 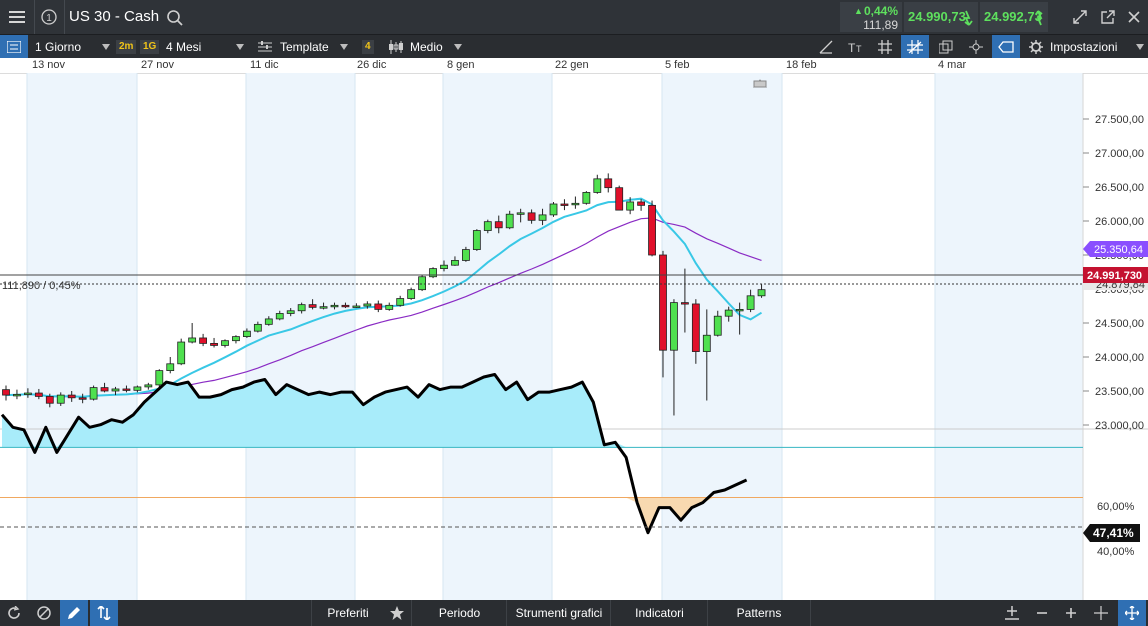 What do you see at coordinates (1084, 47) in the screenshot?
I see `settings-button: Impostazioni` at bounding box center [1084, 47].